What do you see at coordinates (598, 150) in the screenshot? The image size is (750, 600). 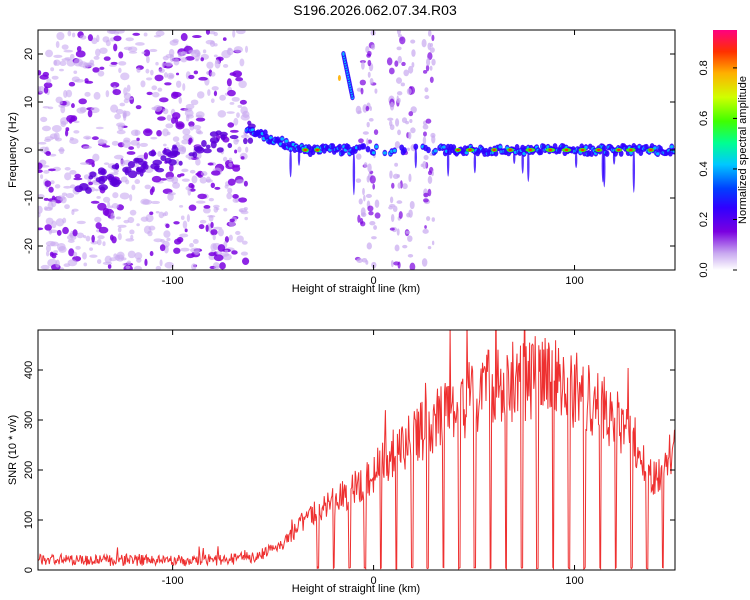 I see `signal-hotspot` at bounding box center [598, 150].